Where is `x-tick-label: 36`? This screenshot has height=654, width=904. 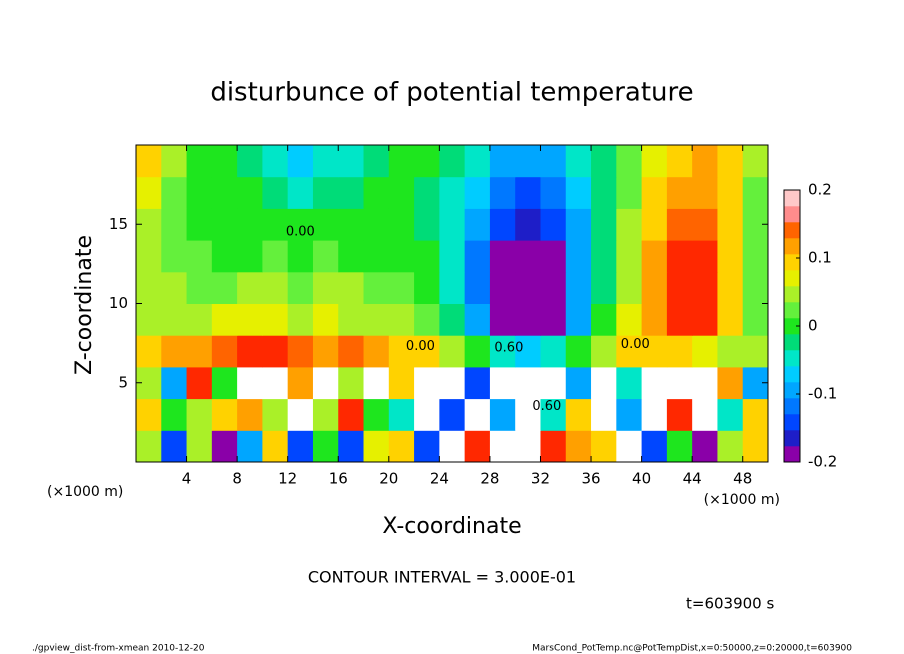 x-tick-label: 36 is located at coordinates (590, 479).